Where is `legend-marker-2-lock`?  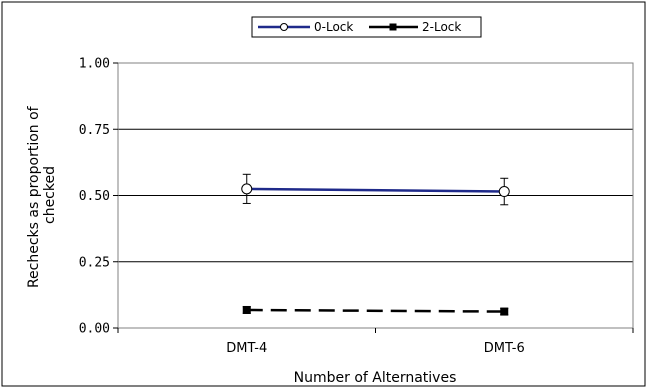 legend-marker-2-lock is located at coordinates (393, 27).